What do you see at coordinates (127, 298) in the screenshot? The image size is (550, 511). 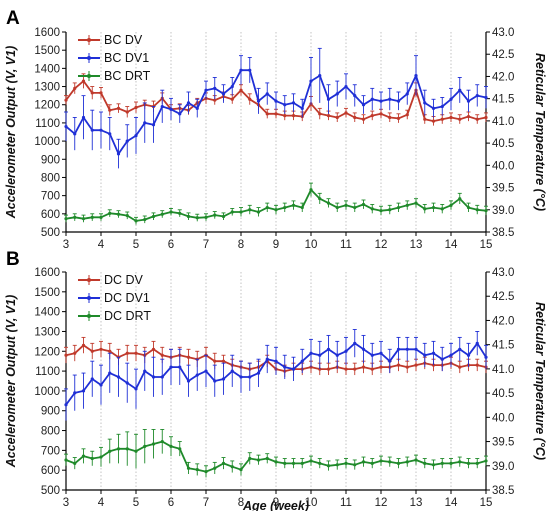 I see `legend-label: DC DV1` at bounding box center [127, 298].